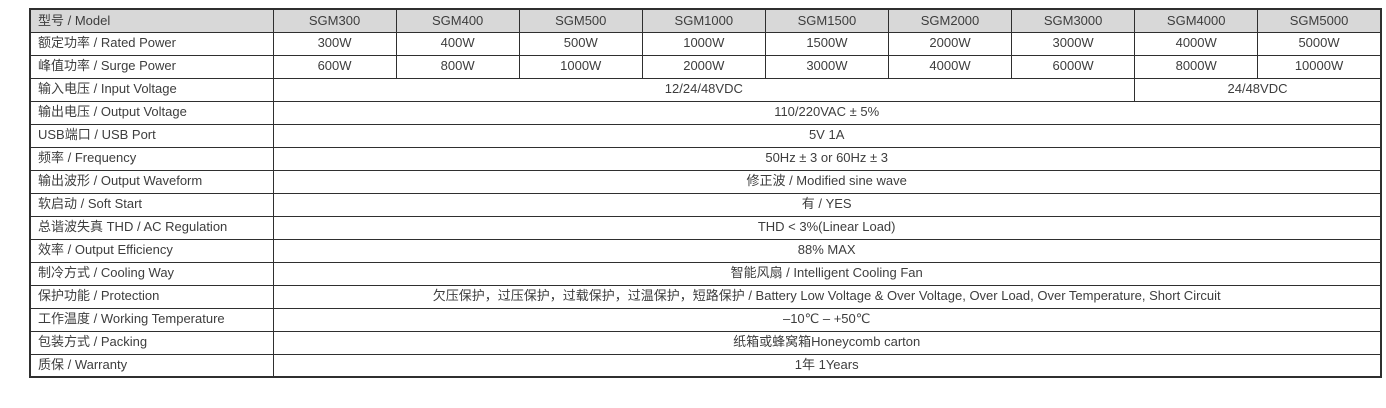  Describe the element at coordinates (151, 43) in the screenshot. I see `row-label: 额定功率 / Rated Power` at that location.